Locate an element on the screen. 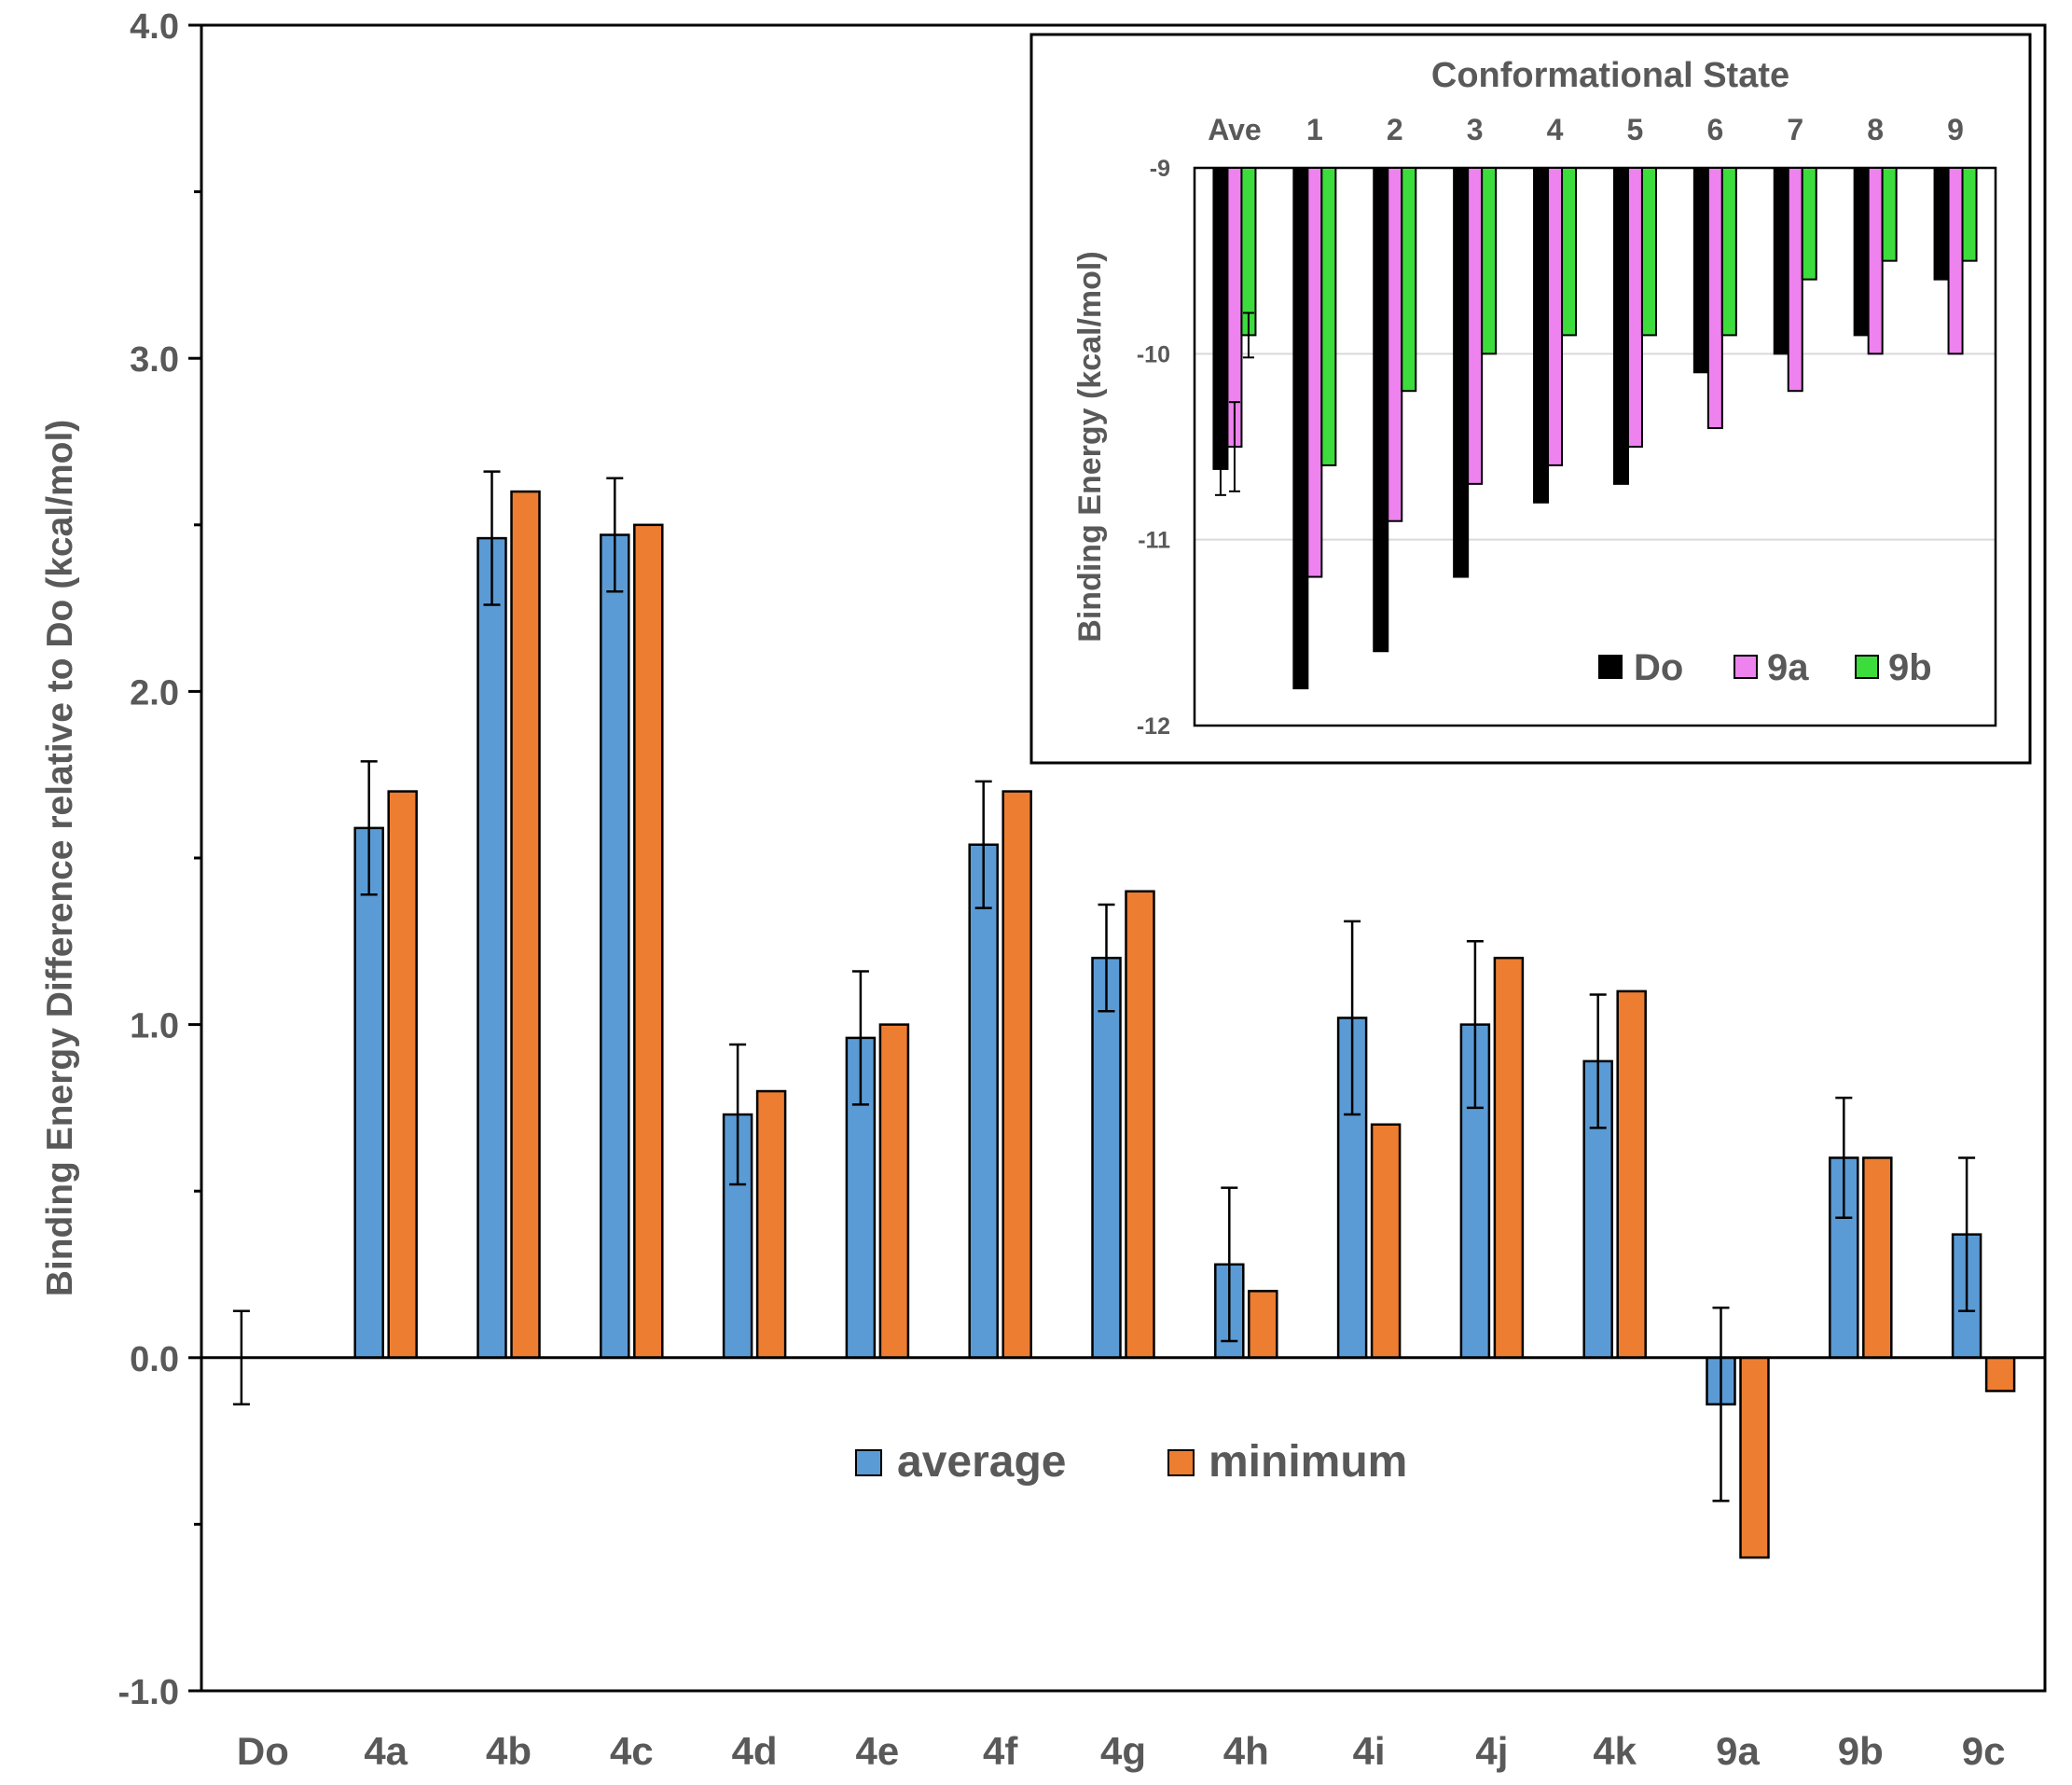 This screenshot has height=1785, width=2072. y-tick-label: 4.0 is located at coordinates (154, 27).